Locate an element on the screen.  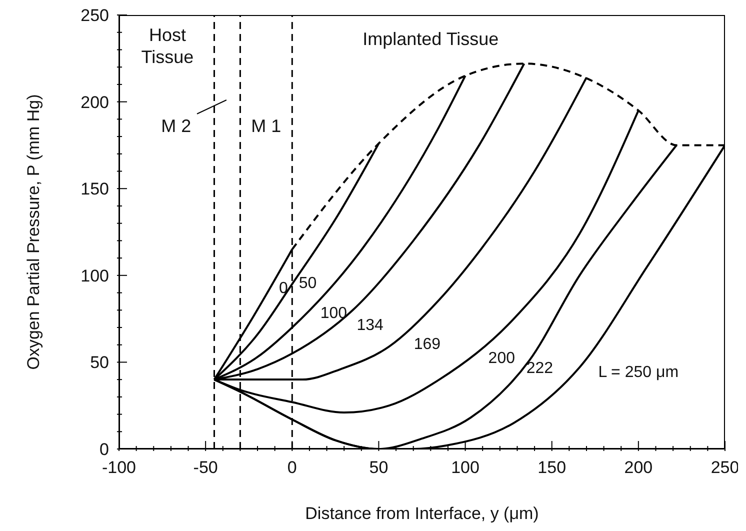
x-tick-label: 0 is located at coordinates (292, 467).